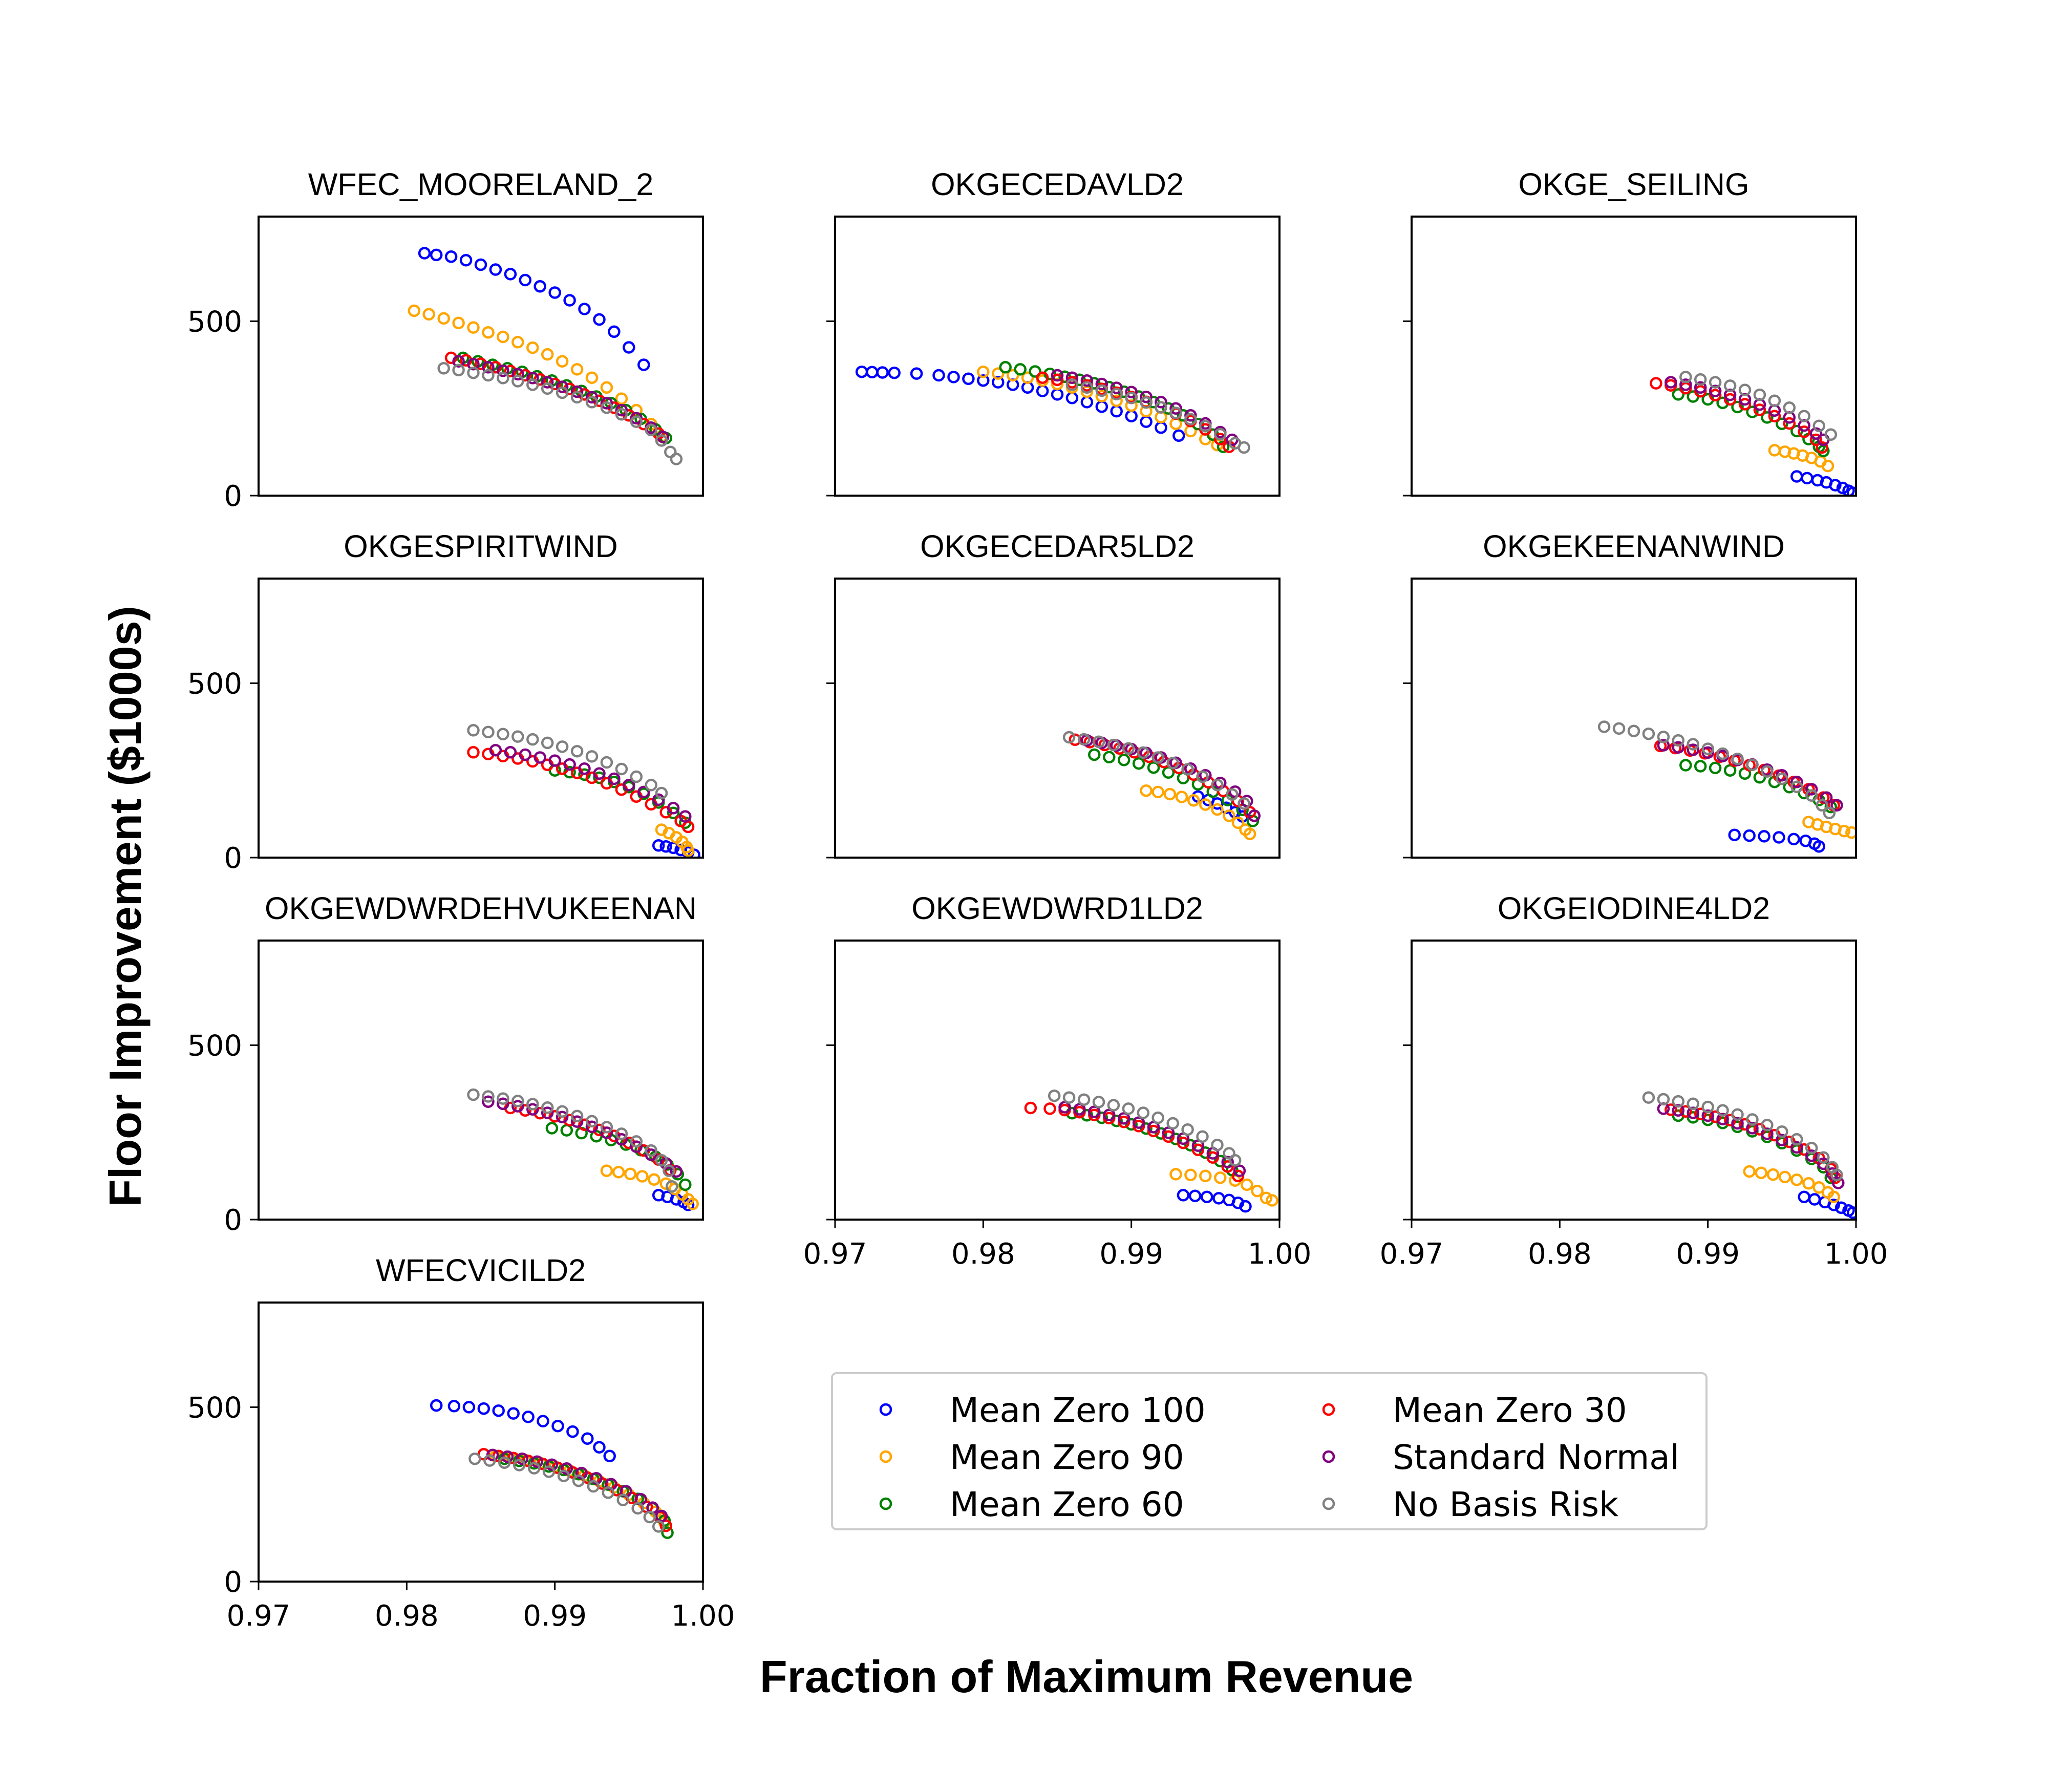  What do you see at coordinates (1280, 1254) in the screenshot?
I see `x-tick-label: 1.00` at bounding box center [1280, 1254].